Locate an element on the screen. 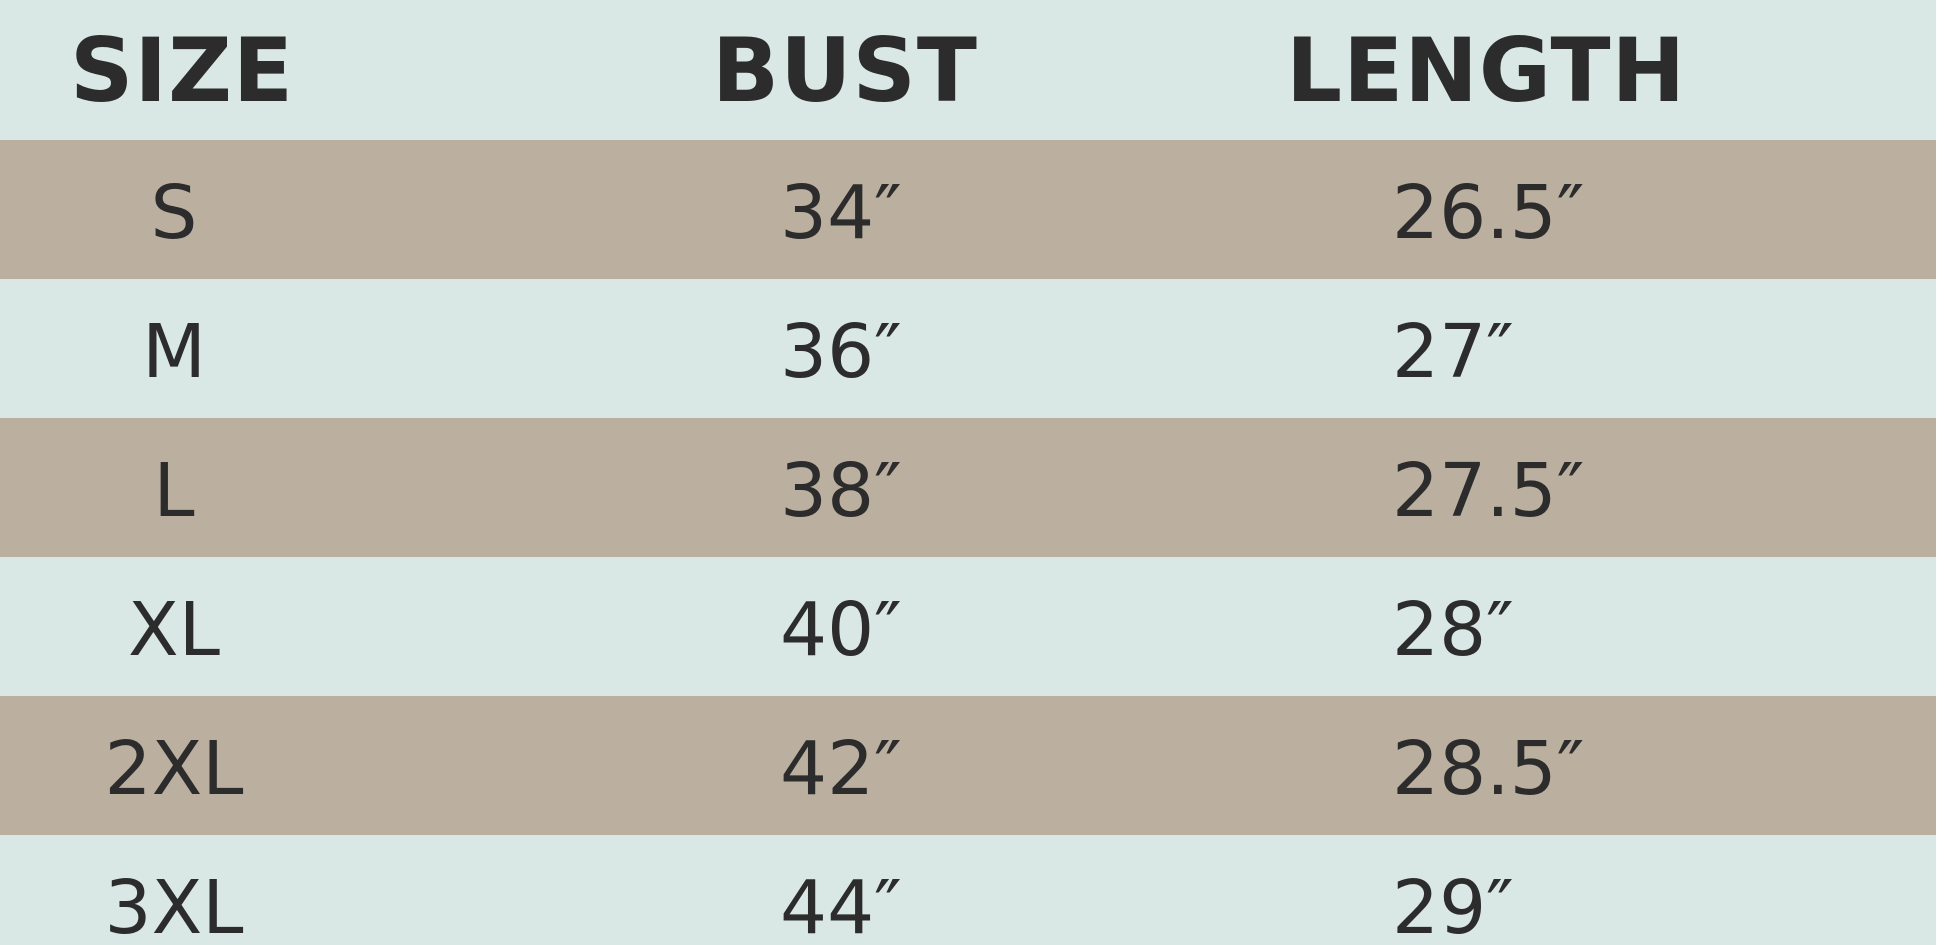  table-cell: 27″ is located at coordinates (1453, 351).